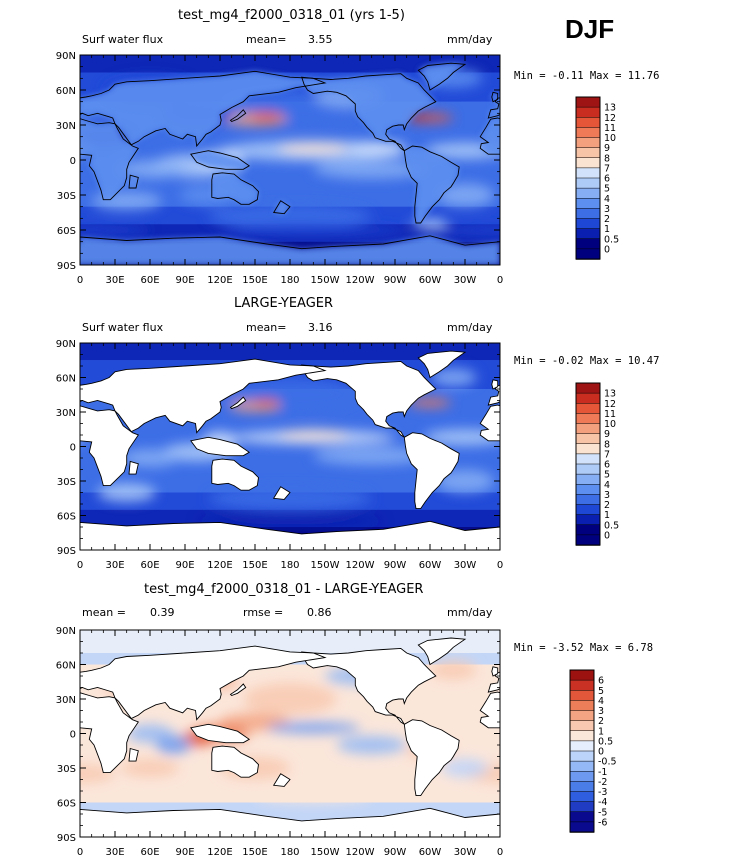 Image resolution: width=732 pixels, height=865 pixels. Describe the element at coordinates (149, 280) in the screenshot. I see `x-tick-label: 60E` at that location.